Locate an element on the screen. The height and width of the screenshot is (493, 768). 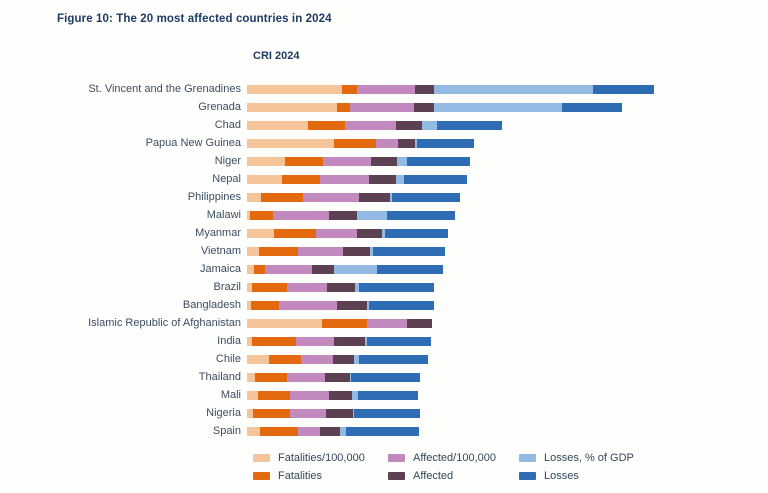
legend-label: Losses, % of GDP is located at coordinates (589, 458).